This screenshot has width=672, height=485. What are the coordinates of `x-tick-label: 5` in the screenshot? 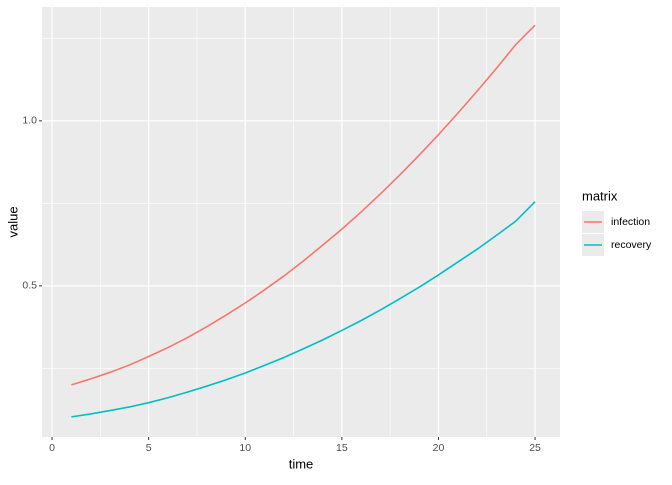 It's located at (149, 448).